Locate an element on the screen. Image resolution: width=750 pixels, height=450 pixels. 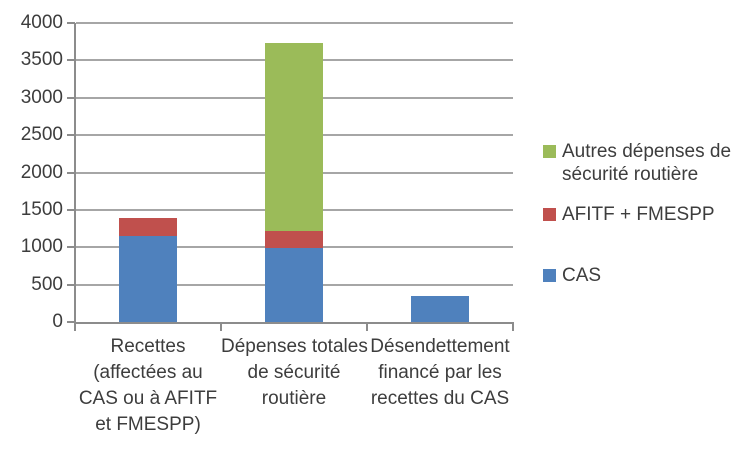
y-tick-label: 1000 is located at coordinates (41, 247).